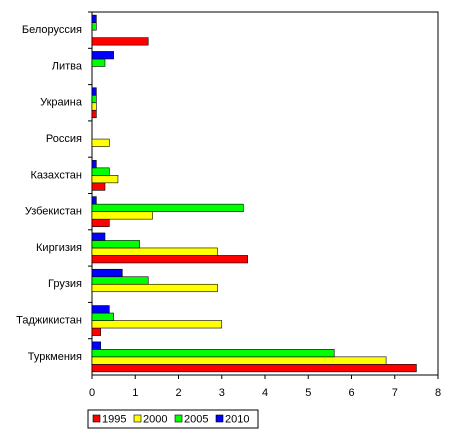 This screenshot has width=453, height=443. What do you see at coordinates (64, 139) in the screenshot?
I see `y-tick-label: Россия` at bounding box center [64, 139].